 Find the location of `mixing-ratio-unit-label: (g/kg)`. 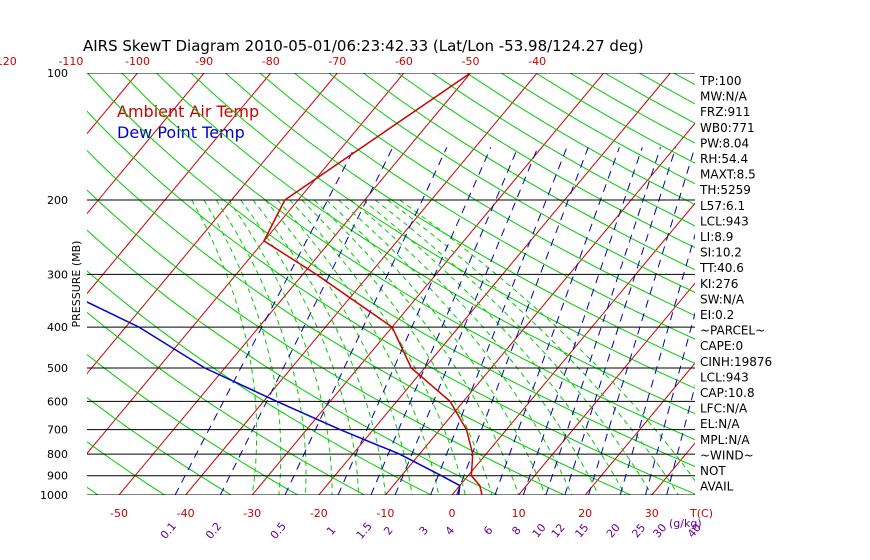

mixing-ratio-unit-label: (g/kg) is located at coordinates (685, 523).